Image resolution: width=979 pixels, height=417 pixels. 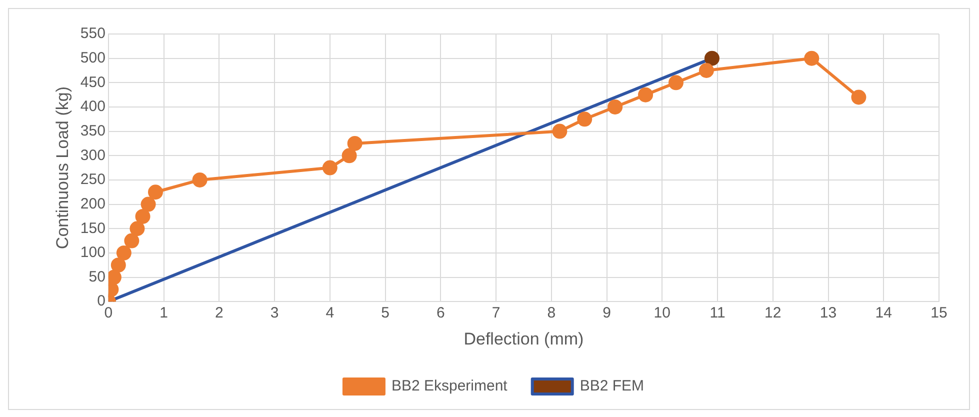 I want to click on y-axis-title: Continuous Load (kg), so click(x=62, y=168).